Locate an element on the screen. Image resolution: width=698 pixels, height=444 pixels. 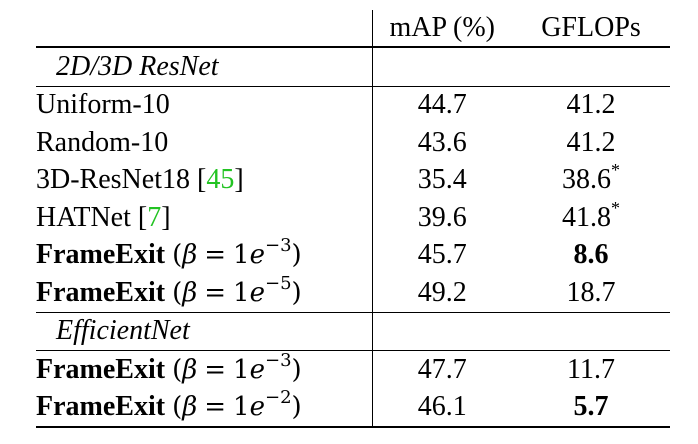
method-name: Uniform-10 is located at coordinates (103, 105).